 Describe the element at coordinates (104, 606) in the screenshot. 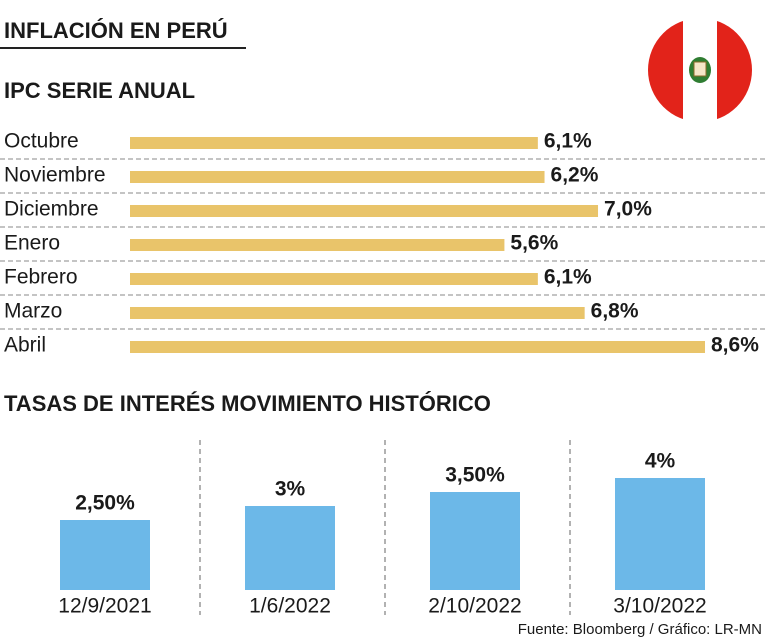

I see `category-label: 12/9/2021` at that location.